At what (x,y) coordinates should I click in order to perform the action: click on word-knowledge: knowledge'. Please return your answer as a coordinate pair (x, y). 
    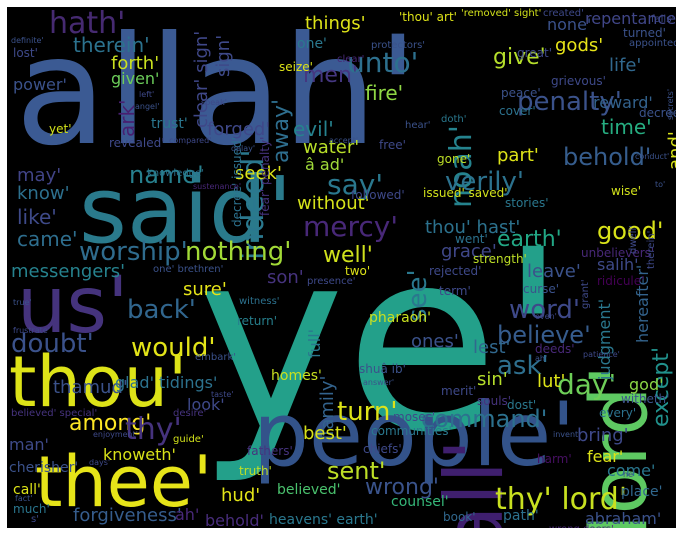
    Looking at the image, I should click on (175, 173).